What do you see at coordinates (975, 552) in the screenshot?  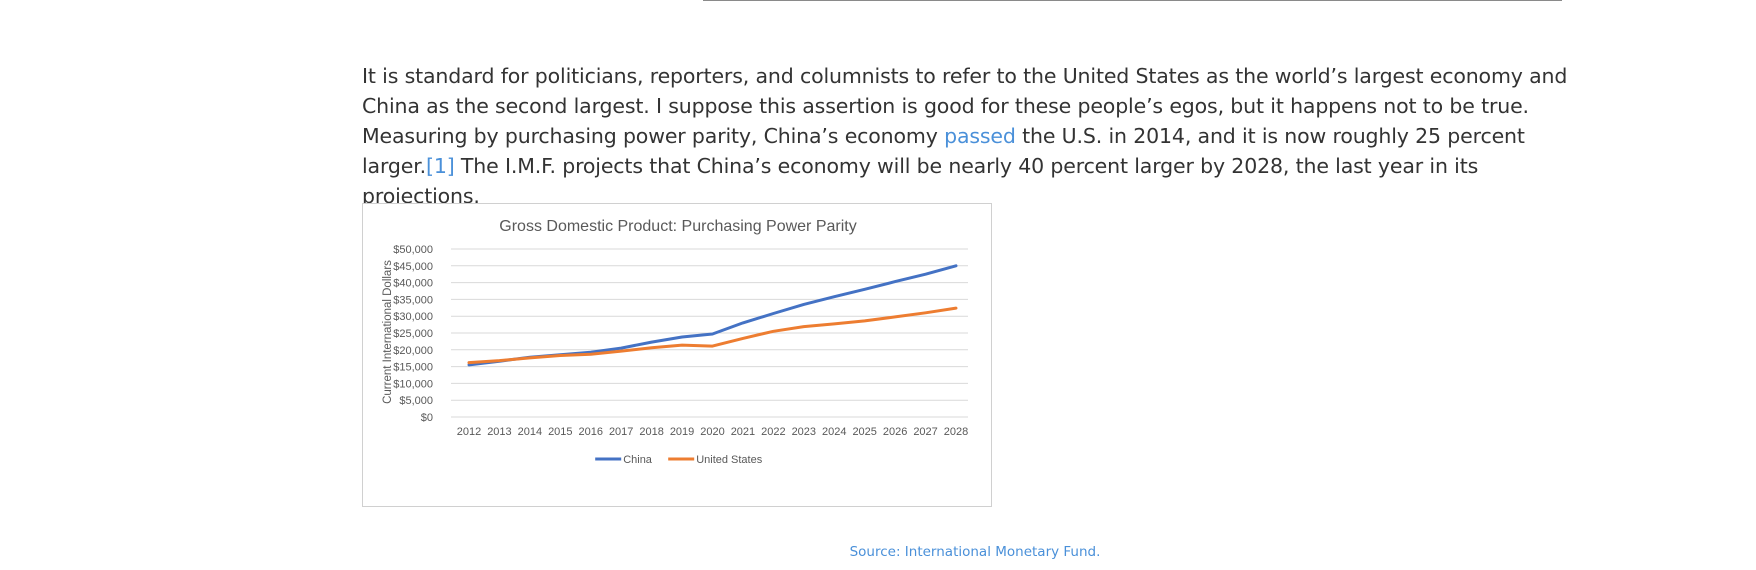 I see `figure-caption: Source: International Monetary Fund.` at bounding box center [975, 552].